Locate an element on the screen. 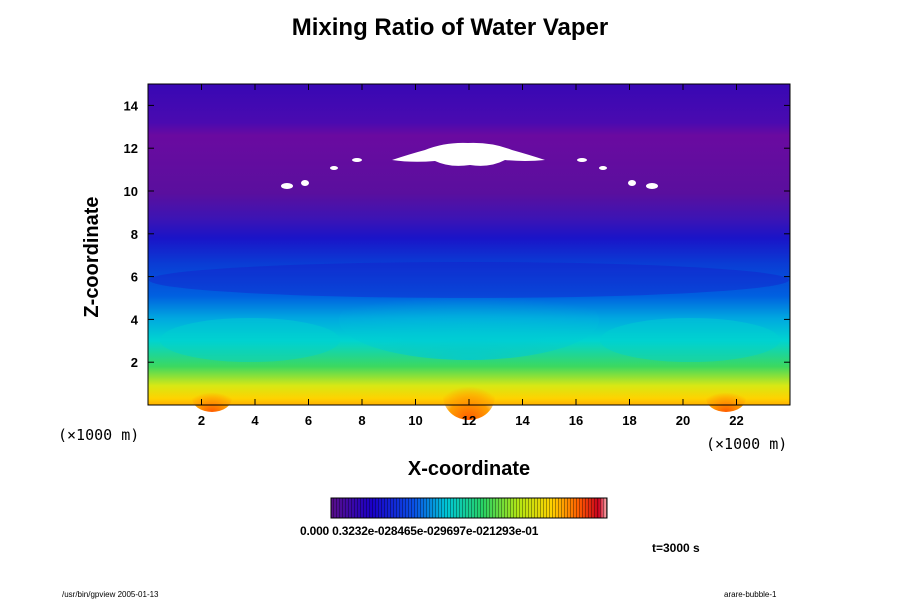 This screenshot has height=600, width=900. footer-command: /usr/bin/gpview 2005-01-13 is located at coordinates (110, 594).